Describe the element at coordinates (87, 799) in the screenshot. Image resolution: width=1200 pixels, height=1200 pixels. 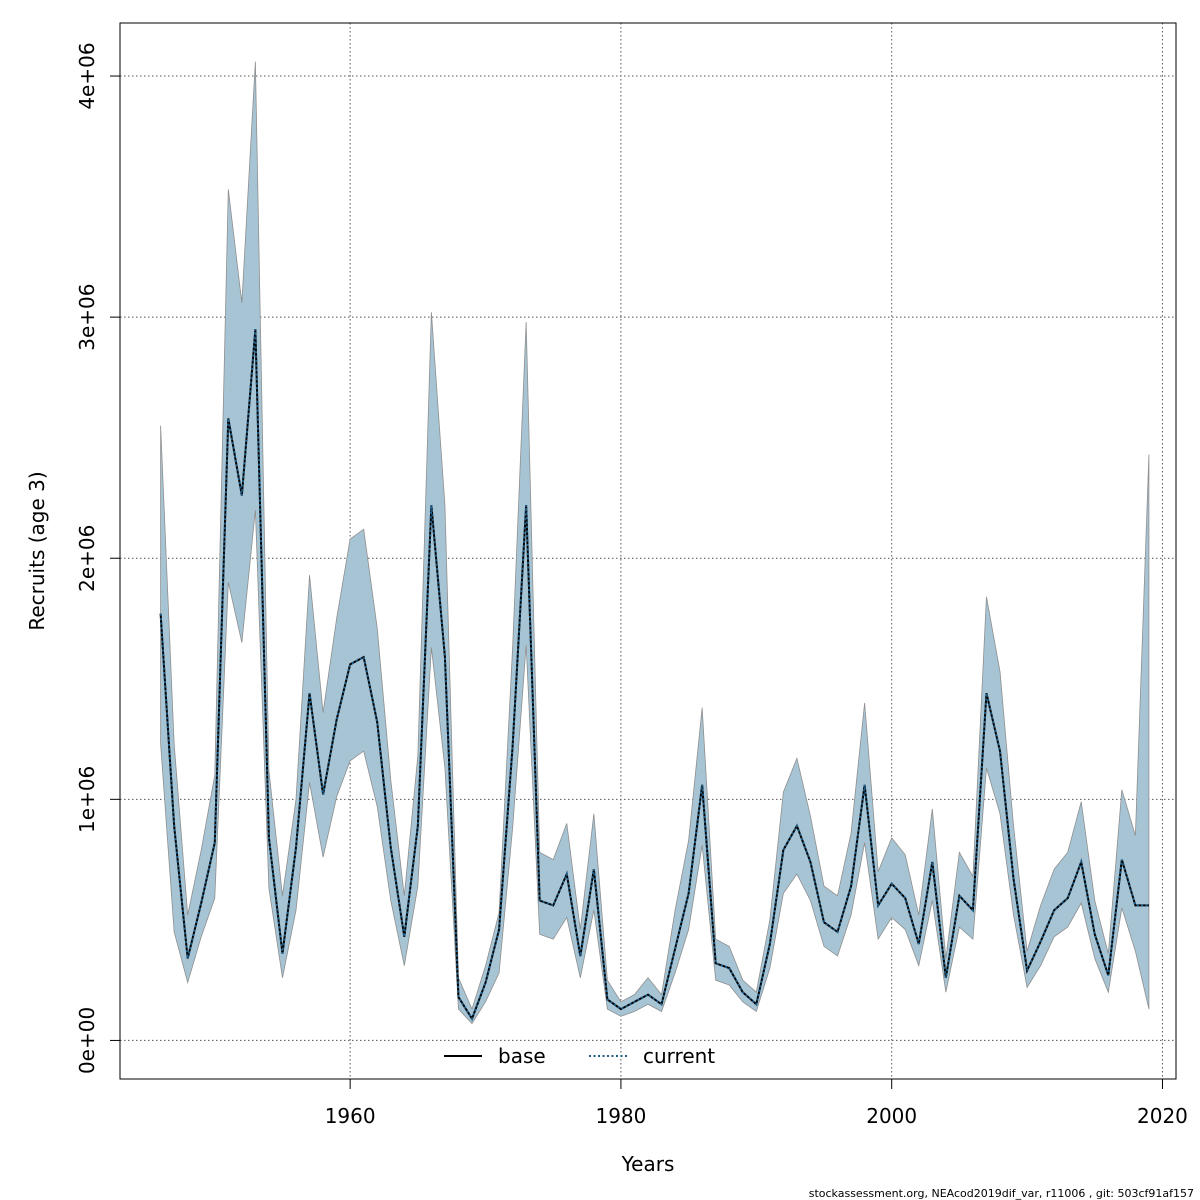
I see `y-tick-label-1: 1e+06` at that location.